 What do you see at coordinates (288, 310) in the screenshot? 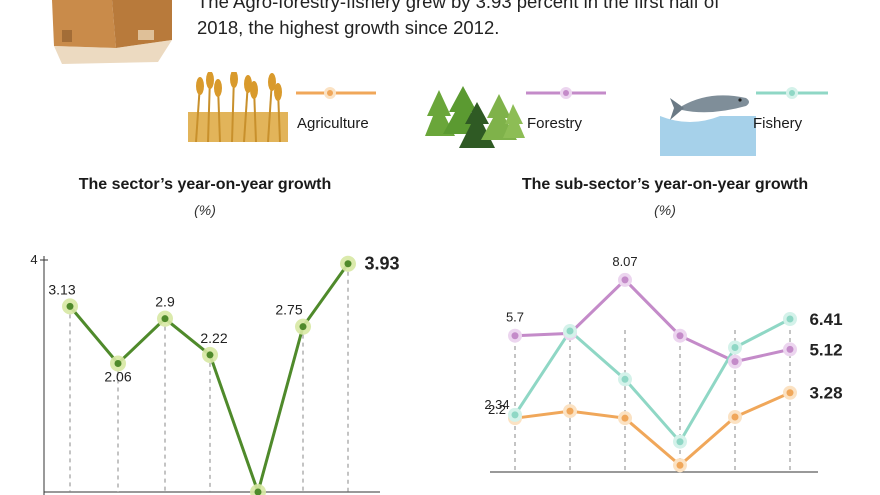
I see `data-label: 2.75` at bounding box center [288, 310].